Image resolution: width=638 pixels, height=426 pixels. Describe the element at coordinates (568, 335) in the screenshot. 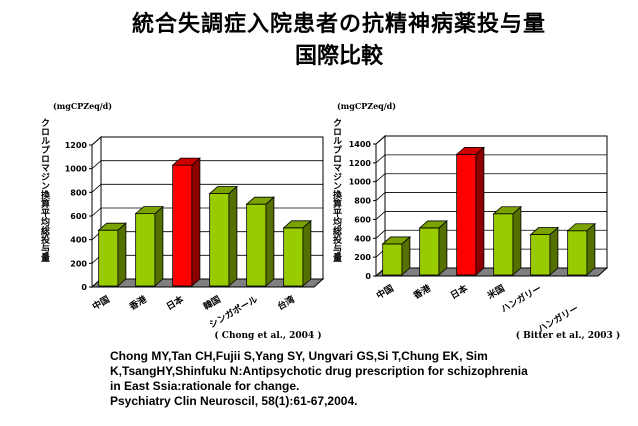

I see `source-label: ( Bitter et al., 2003 )` at that location.